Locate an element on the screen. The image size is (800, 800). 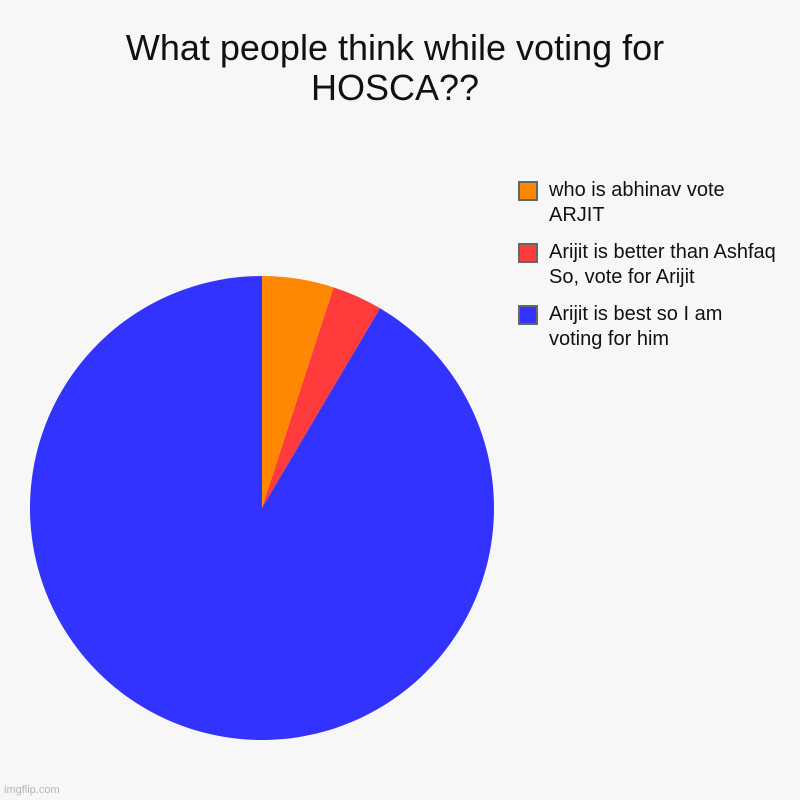
legend-swatch-red is located at coordinates (528, 253).